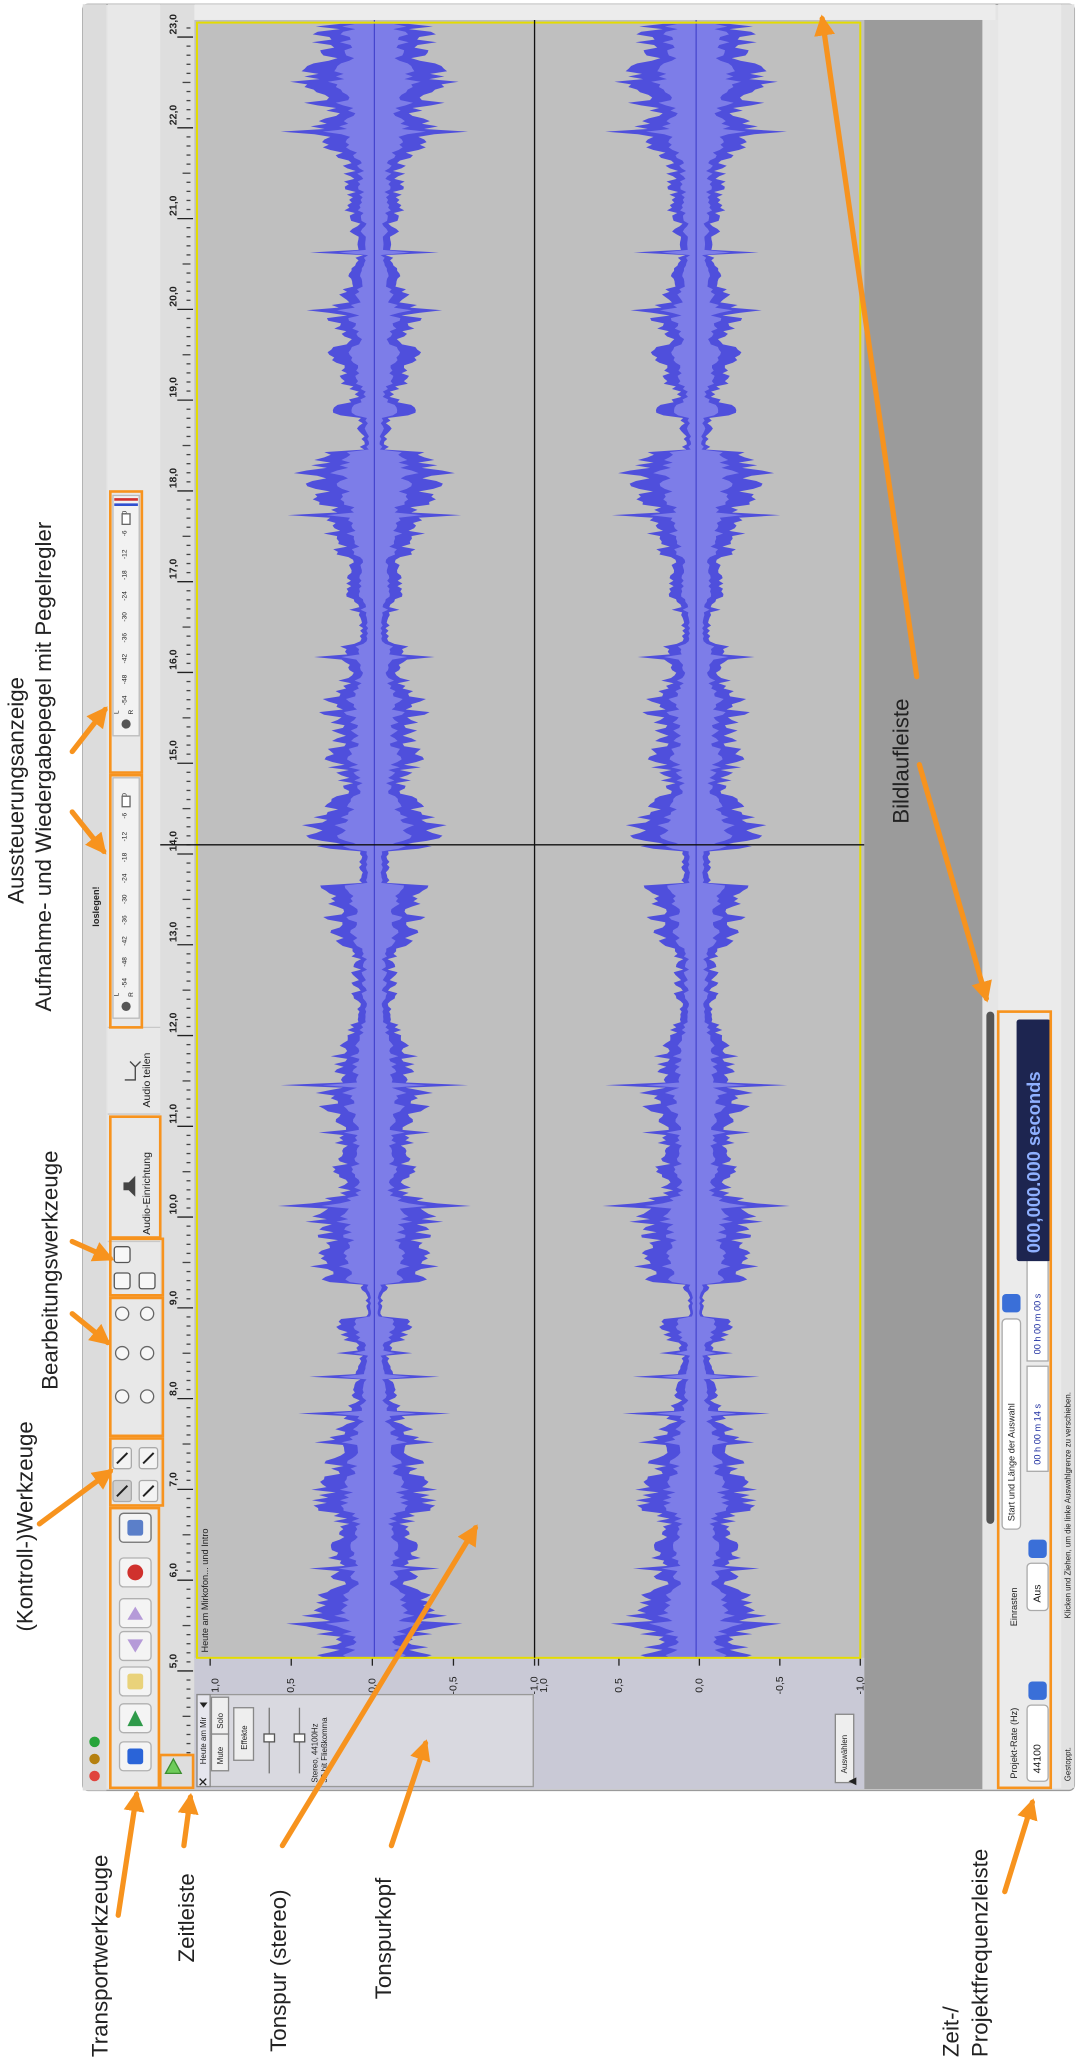 This screenshot has width=1077, height=2060. I want to click on ruler-label: 20,0, so click(173, 296).